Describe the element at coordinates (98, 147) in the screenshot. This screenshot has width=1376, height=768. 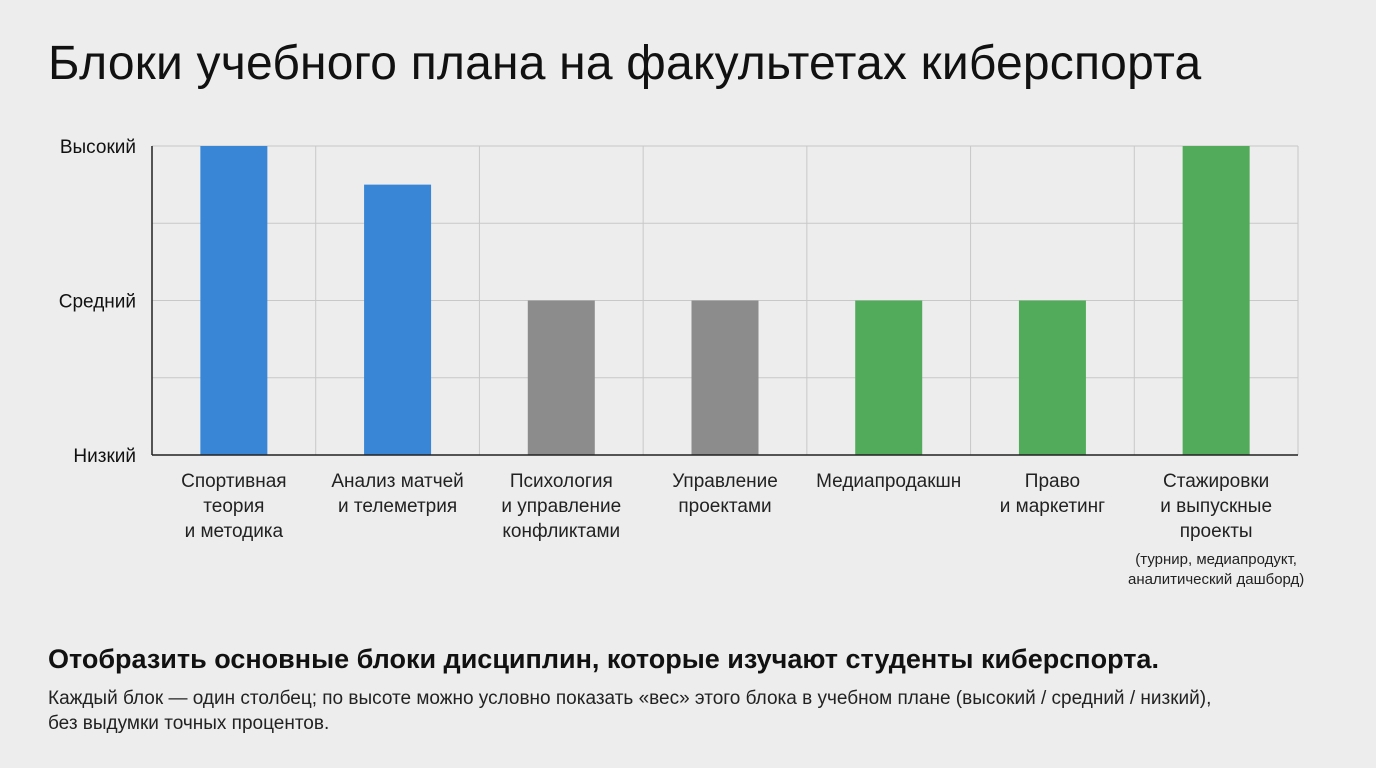
I see `y-tick-label: Высокий` at that location.